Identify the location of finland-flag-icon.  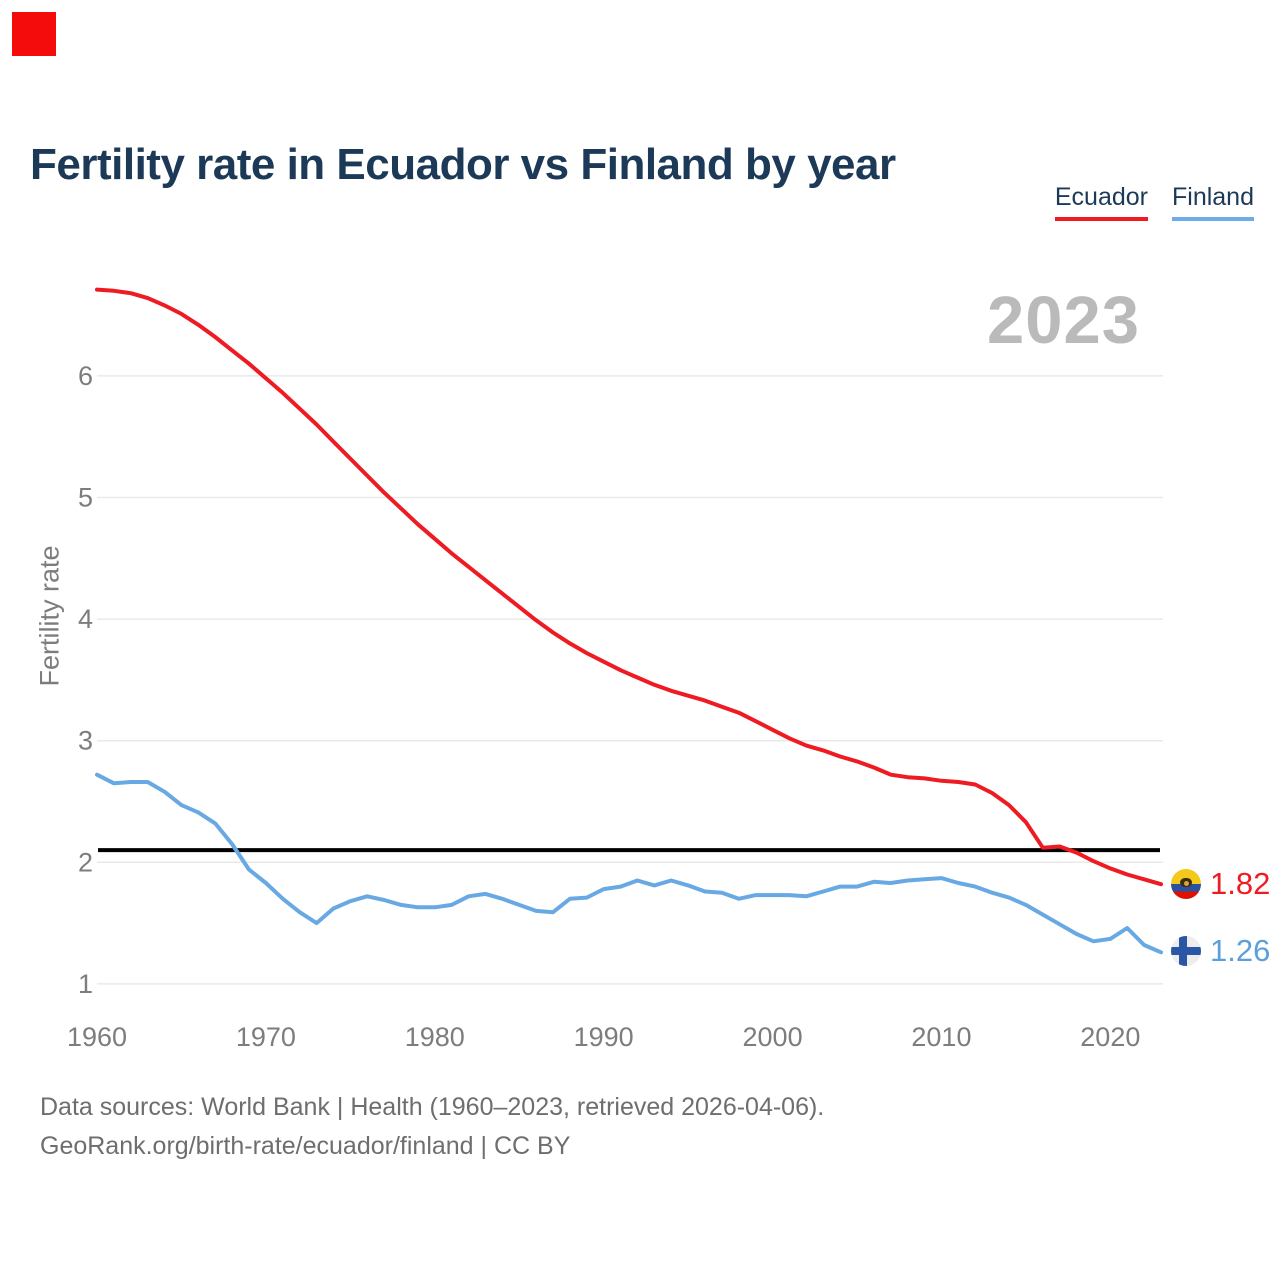
(1186, 951).